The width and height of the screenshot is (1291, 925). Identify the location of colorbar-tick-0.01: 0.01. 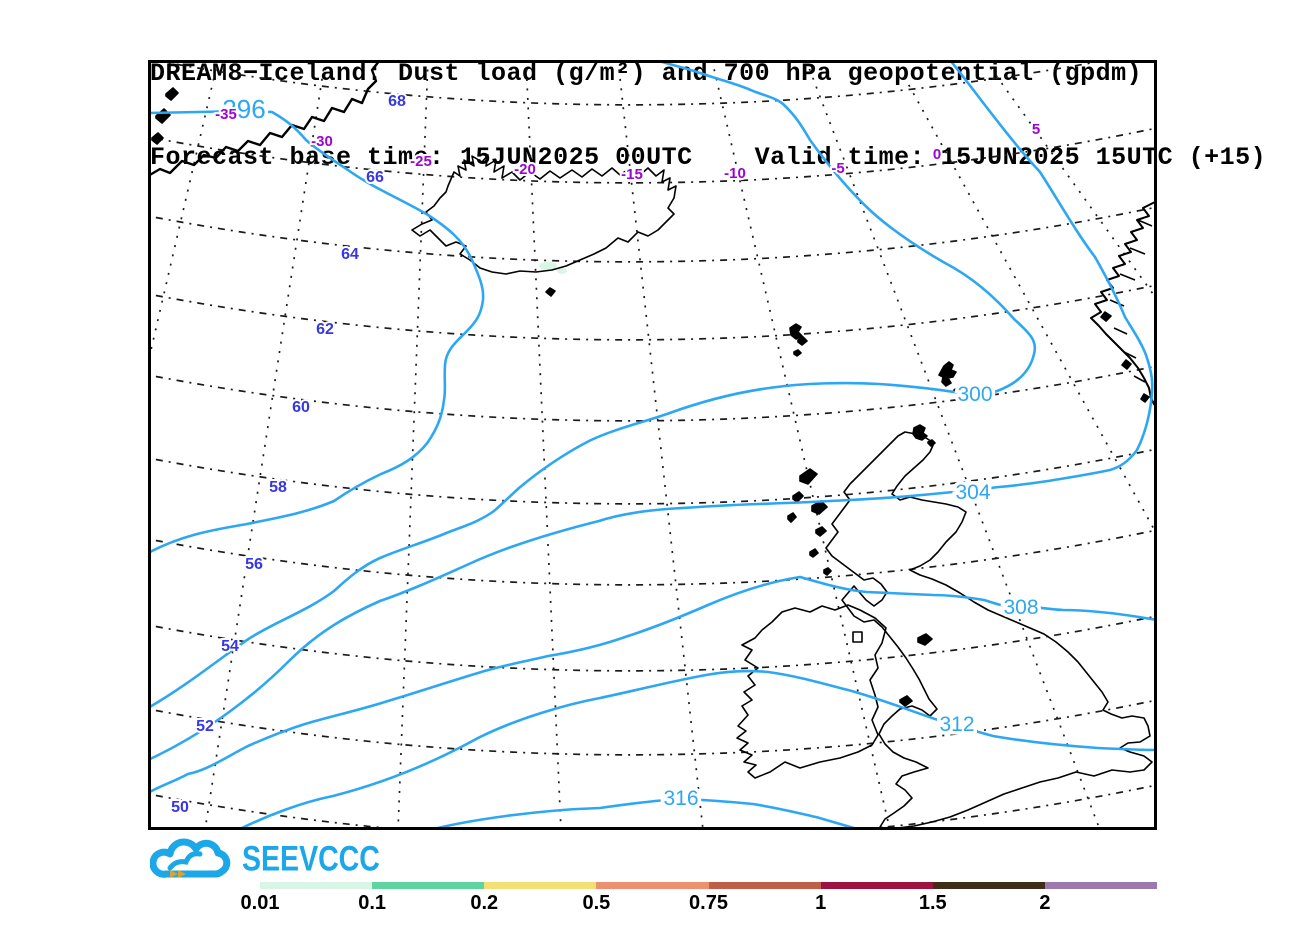
(260, 903).